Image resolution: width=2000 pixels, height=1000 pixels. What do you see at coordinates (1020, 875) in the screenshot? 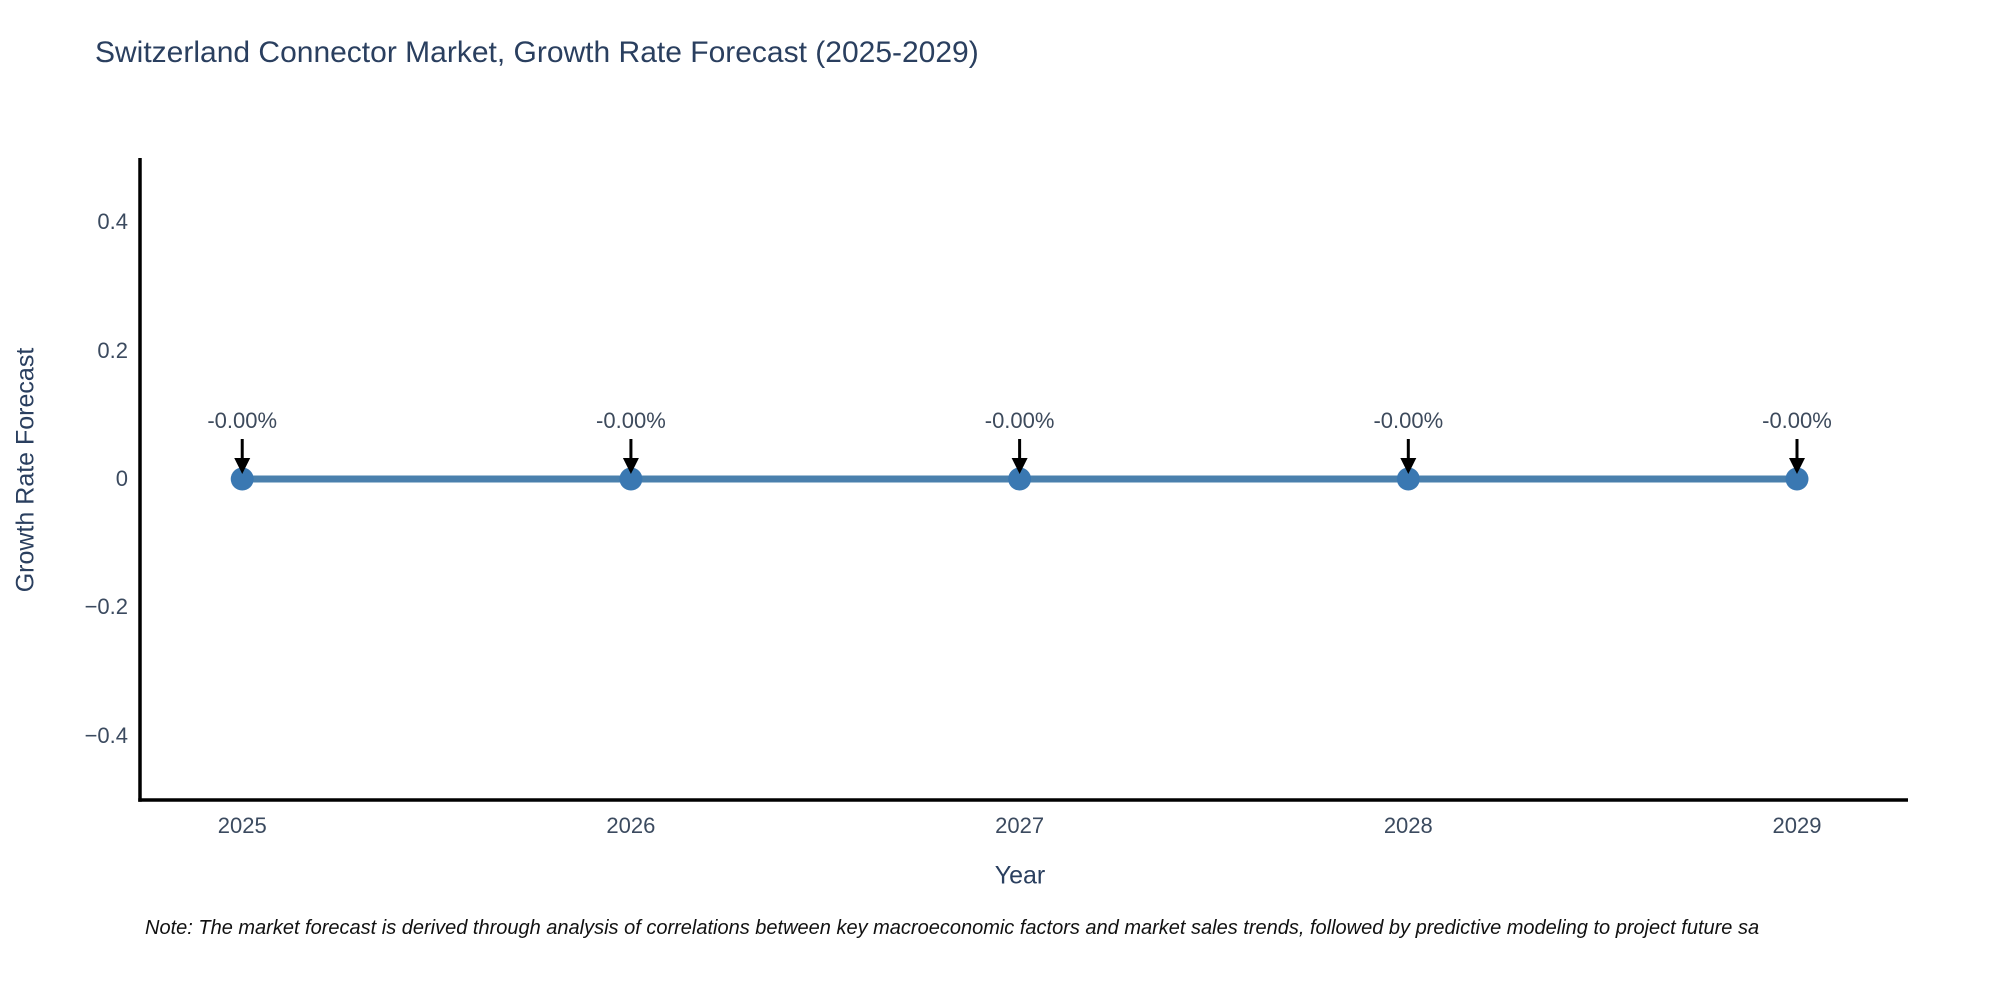
I see `x-axis-title: Year` at bounding box center [1020, 875].